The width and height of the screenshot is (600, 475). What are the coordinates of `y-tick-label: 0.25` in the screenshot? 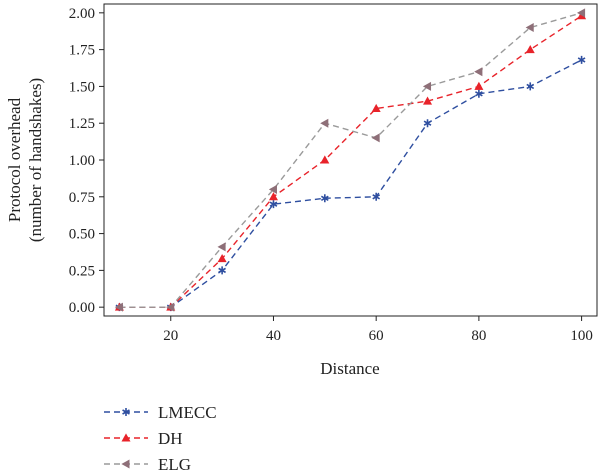 It's located at (82, 271).